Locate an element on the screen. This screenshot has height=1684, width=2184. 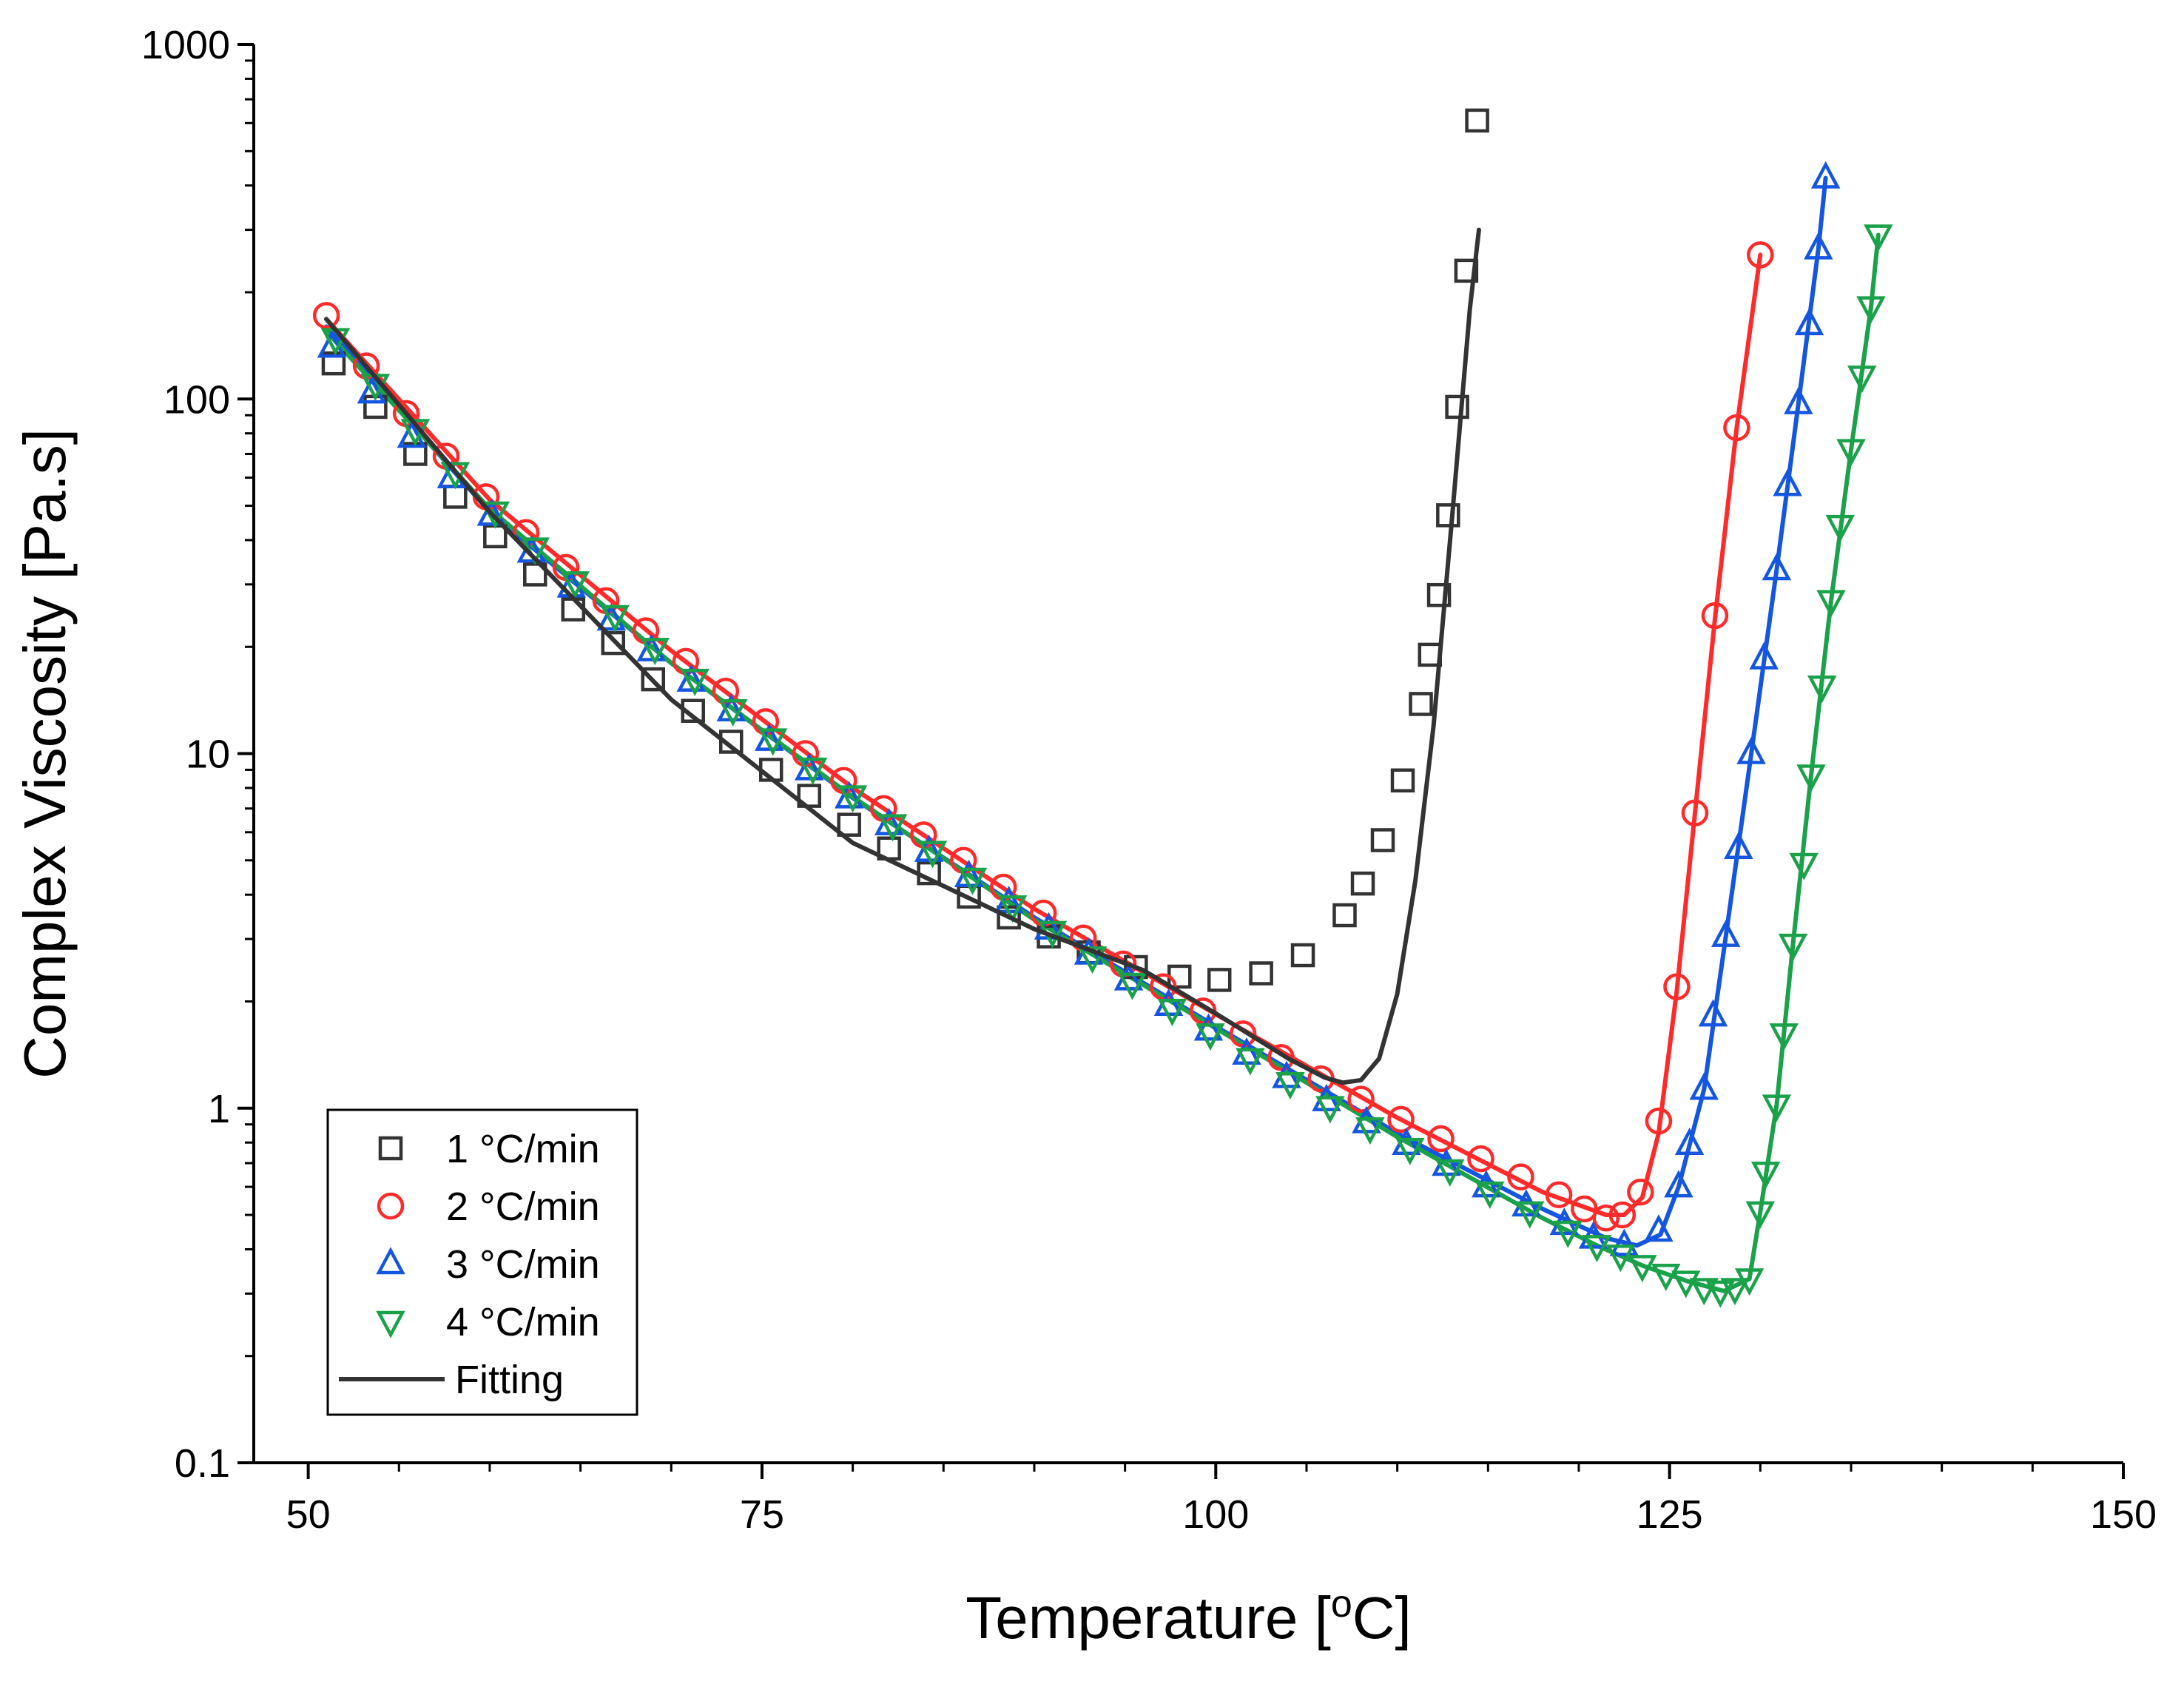
x-tick-label: 50 is located at coordinates (308, 1514).